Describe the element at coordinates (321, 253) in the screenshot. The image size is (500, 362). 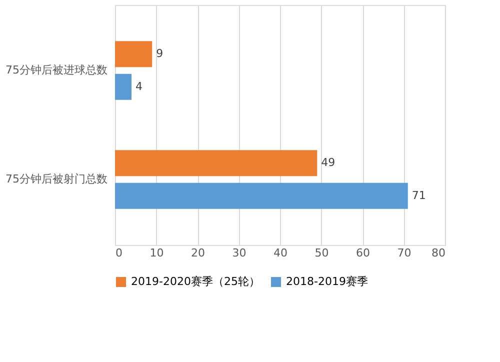
I see `x-tick-label: 50` at that location.